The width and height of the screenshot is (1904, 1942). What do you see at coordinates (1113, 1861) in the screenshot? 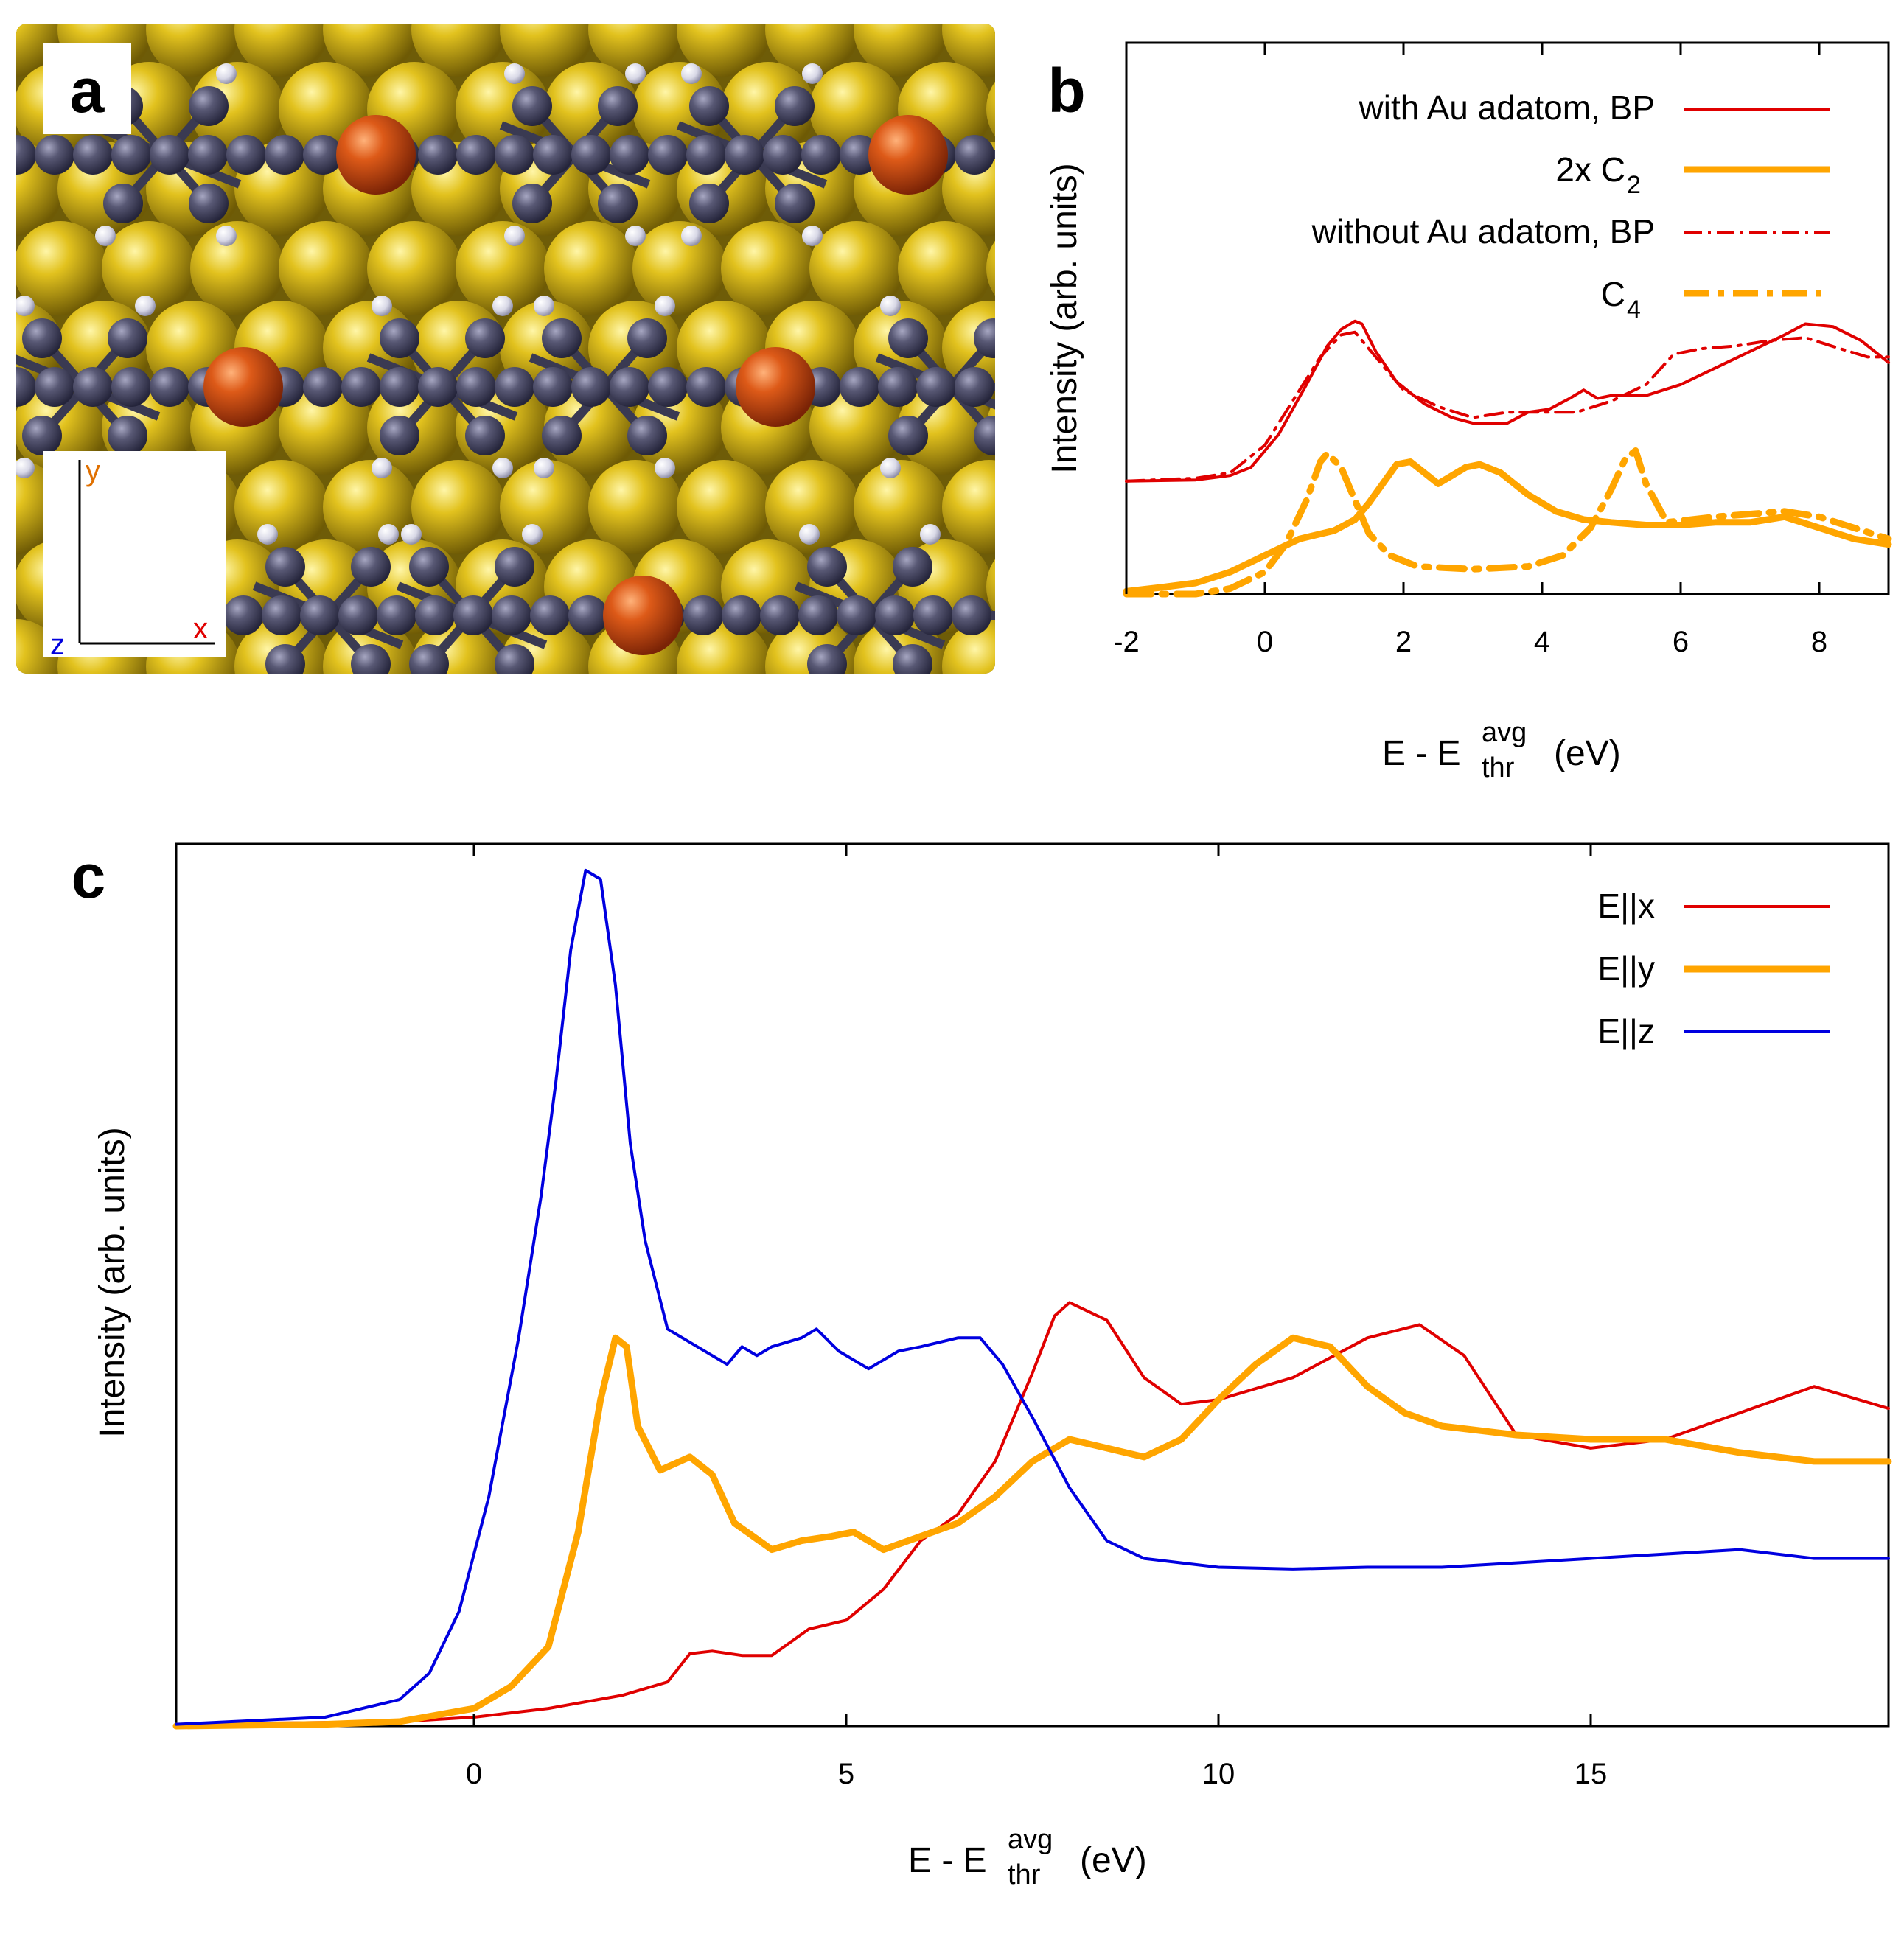
I see `panel-c-xlabel-unit: (eV)` at bounding box center [1113, 1861].